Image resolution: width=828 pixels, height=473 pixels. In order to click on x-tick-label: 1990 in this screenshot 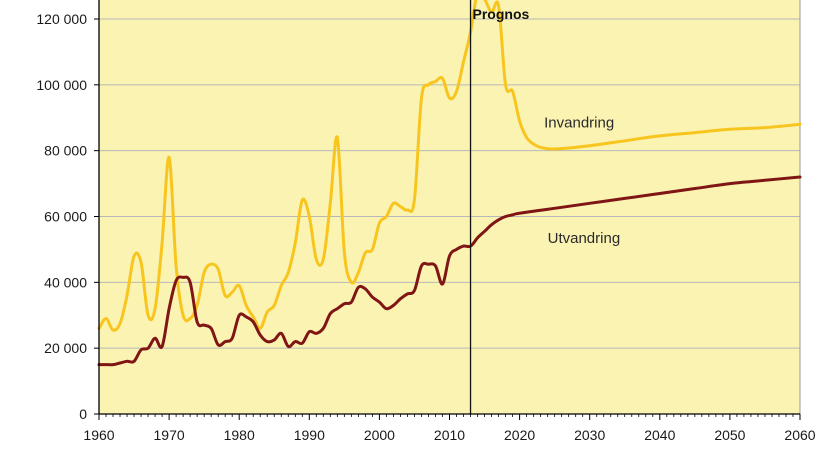, I will do `click(309, 435)`.